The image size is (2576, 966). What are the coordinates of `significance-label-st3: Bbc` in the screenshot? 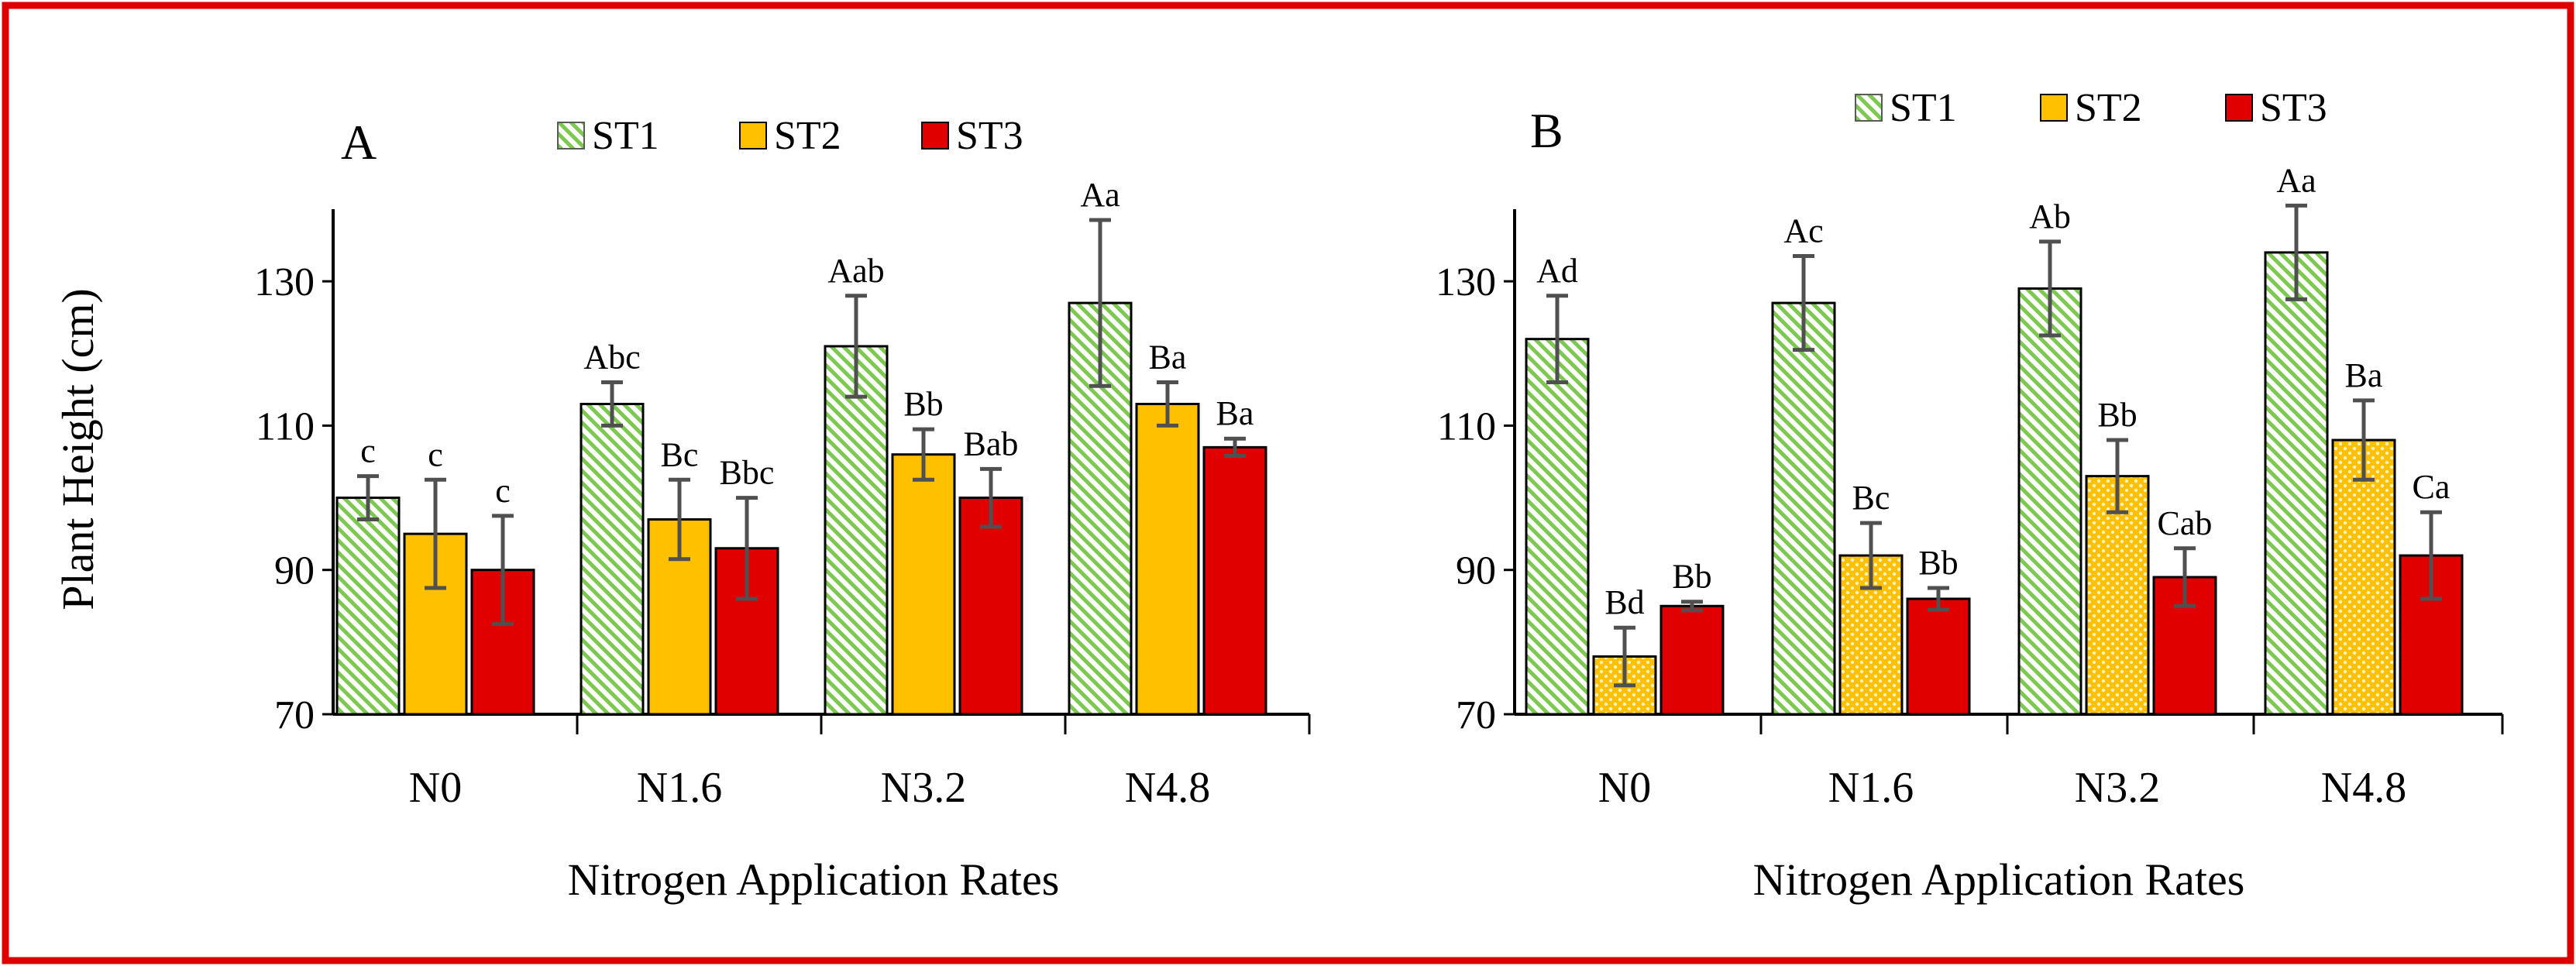 It's located at (747, 473).